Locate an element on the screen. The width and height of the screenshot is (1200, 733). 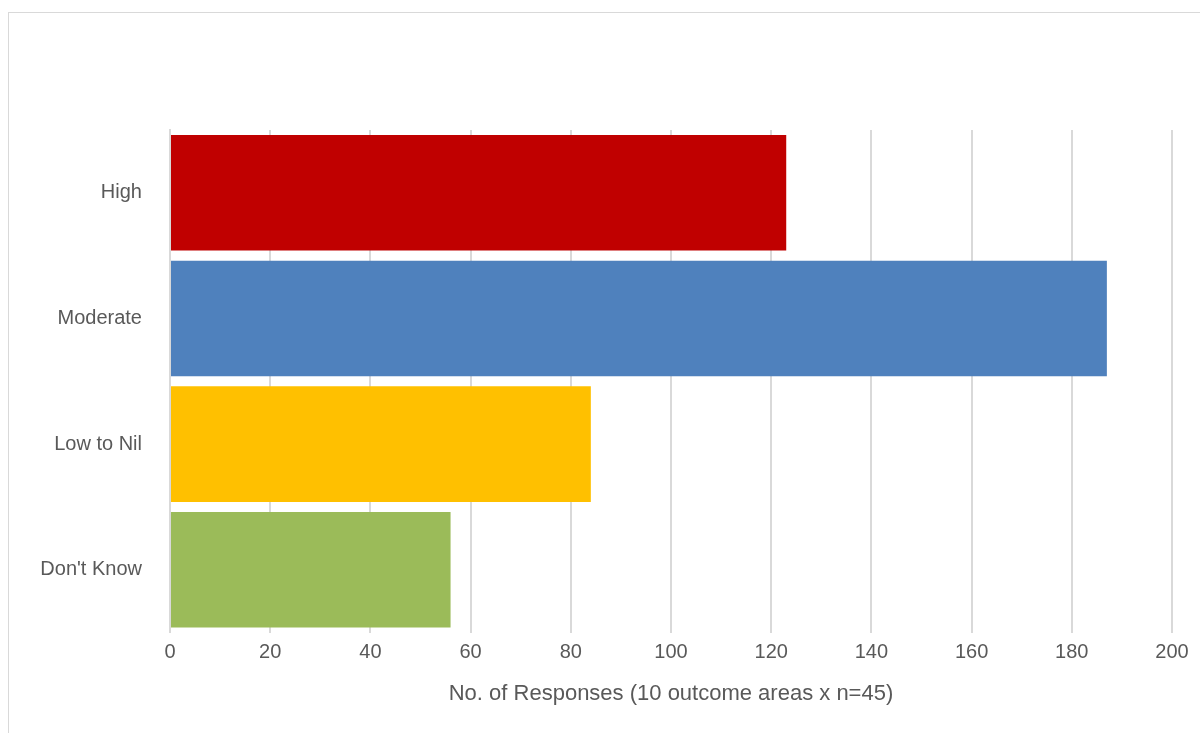
x-tick-label: 140 is located at coordinates (871, 651).